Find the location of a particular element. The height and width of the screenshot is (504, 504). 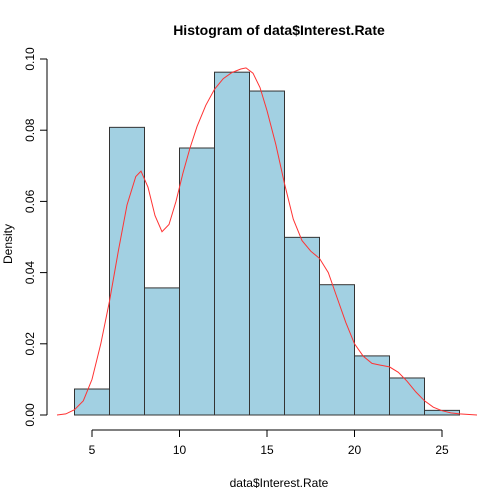

y-tick-label: 0.06 is located at coordinates (30, 201).